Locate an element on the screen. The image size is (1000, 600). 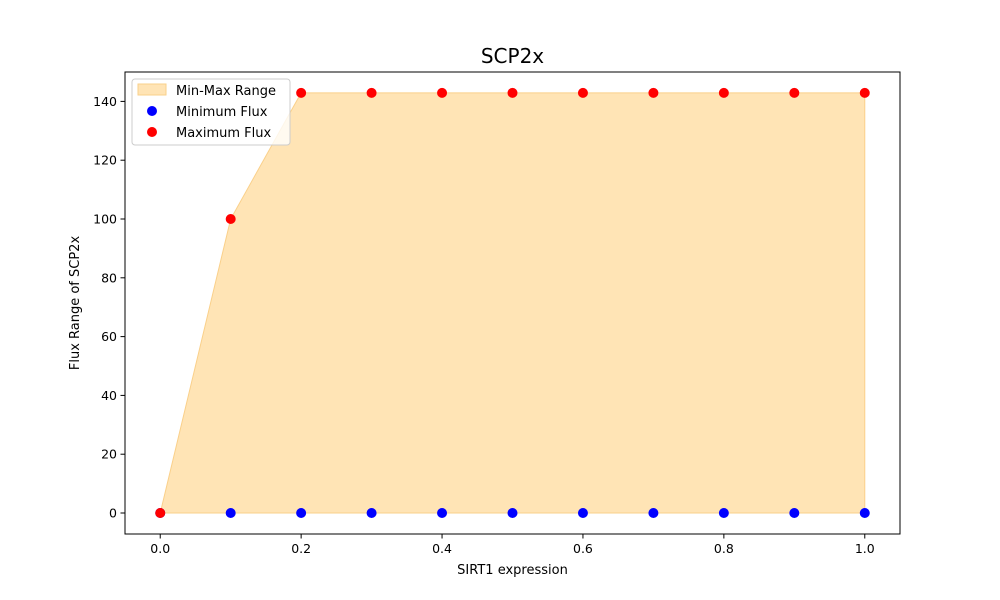
x-tick-label: 0.0 is located at coordinates (160, 548).